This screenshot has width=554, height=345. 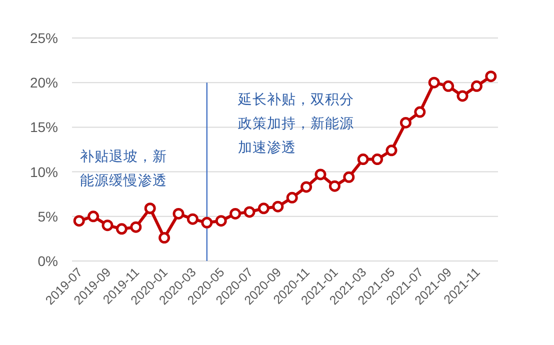 I want to click on y-tick-label: 20%, so click(x=44, y=82).